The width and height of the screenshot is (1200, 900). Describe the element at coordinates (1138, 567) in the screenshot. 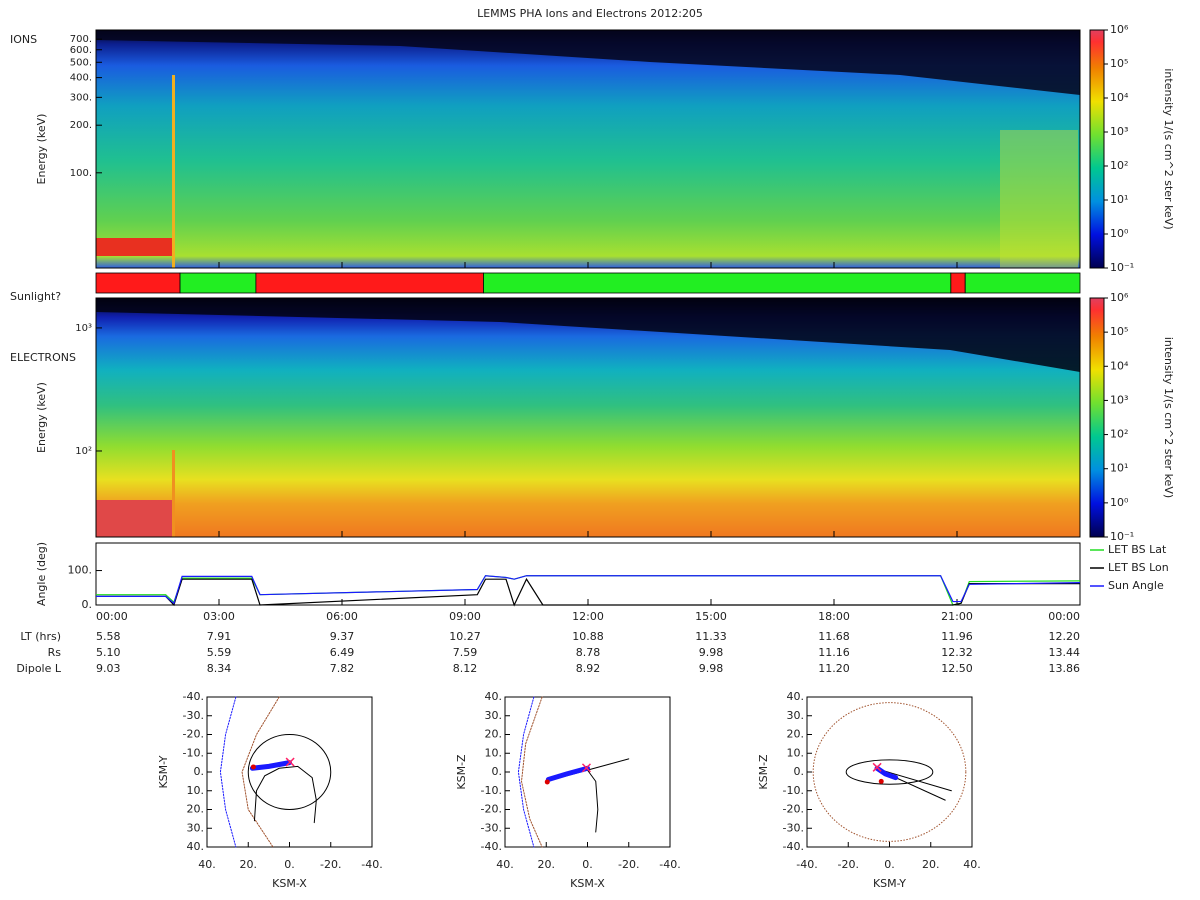

I see `legend-label: LET BS Lon` at that location.